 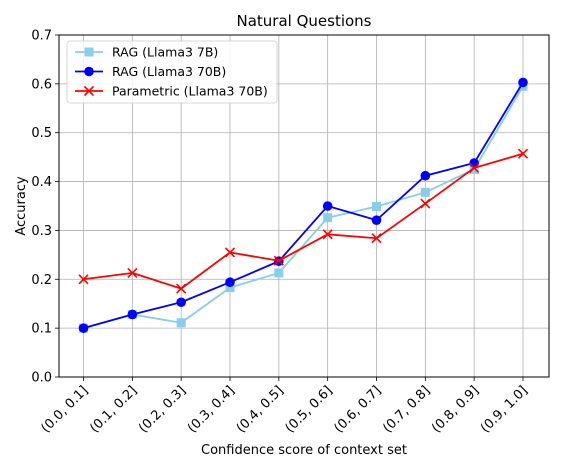 I want to click on y-tick-label: 0.3, so click(x=41, y=231).